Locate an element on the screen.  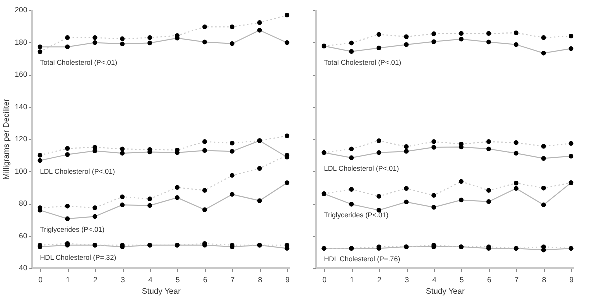
y-axis-title: Milligrams per Deciliter is located at coordinates (6, 139).